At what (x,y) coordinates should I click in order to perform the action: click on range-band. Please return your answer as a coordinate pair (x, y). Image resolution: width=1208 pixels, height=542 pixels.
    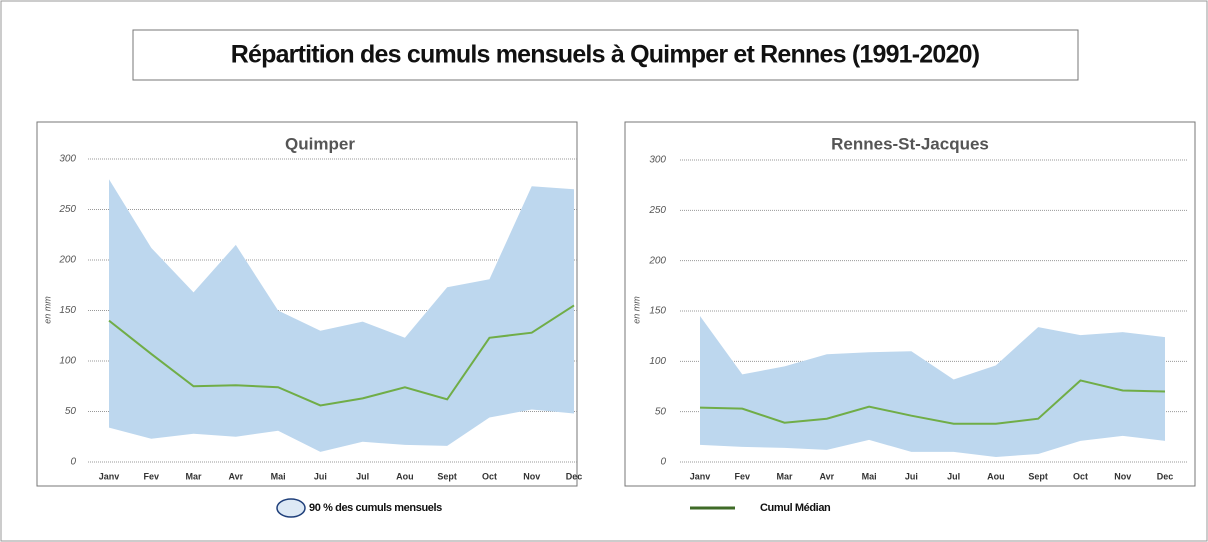
    Looking at the image, I should click on (932, 386).